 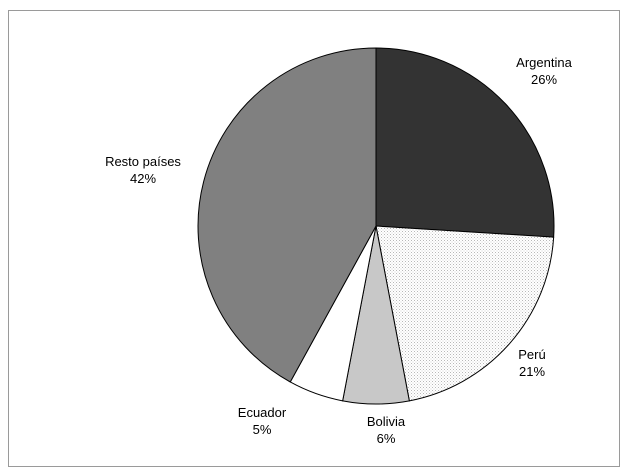 I want to click on slice-label: Resto países, so click(x=143, y=161).